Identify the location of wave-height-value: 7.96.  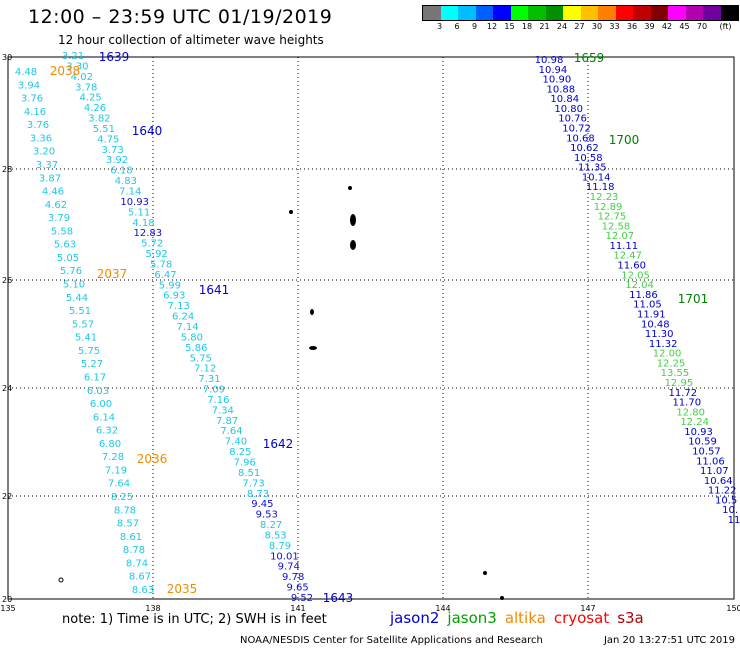
(245, 463).